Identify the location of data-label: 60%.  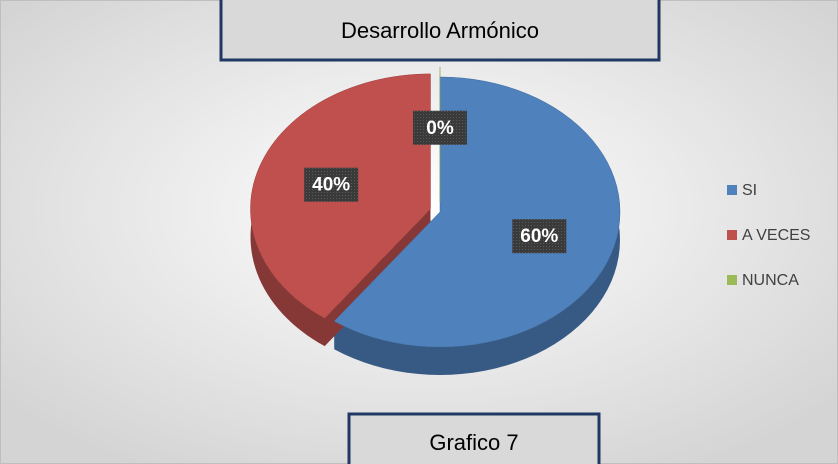
(539, 236).